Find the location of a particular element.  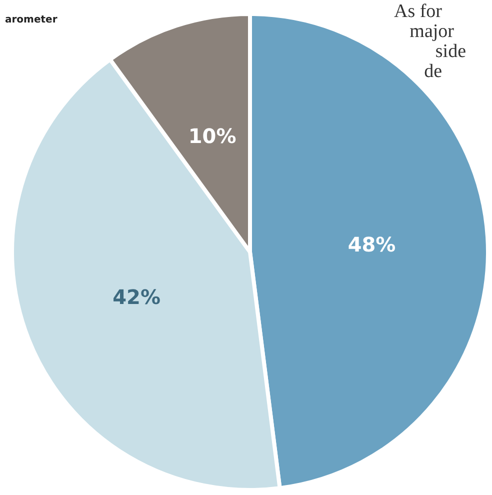

text: de is located at coordinates (433, 71).